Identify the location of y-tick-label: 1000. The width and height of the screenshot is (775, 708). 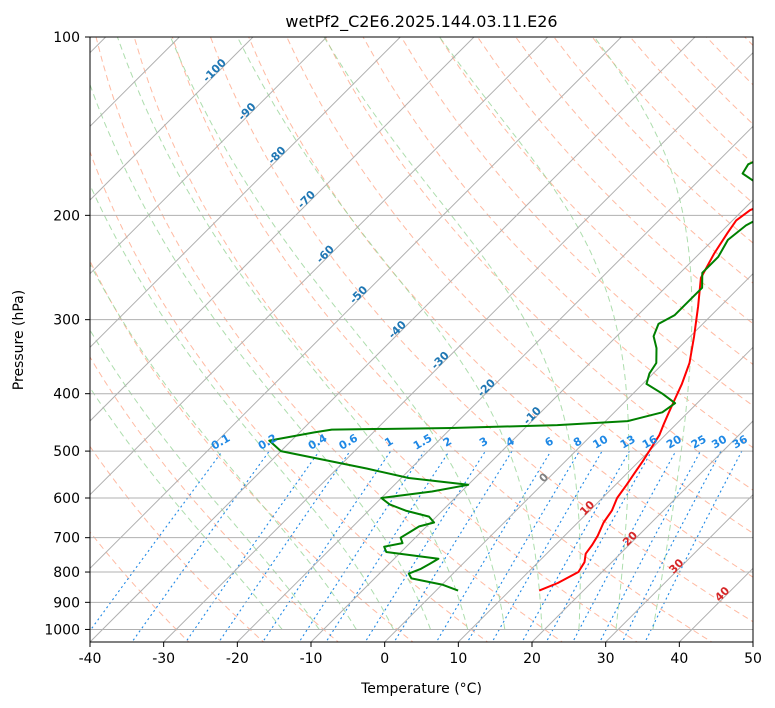
(62, 630).